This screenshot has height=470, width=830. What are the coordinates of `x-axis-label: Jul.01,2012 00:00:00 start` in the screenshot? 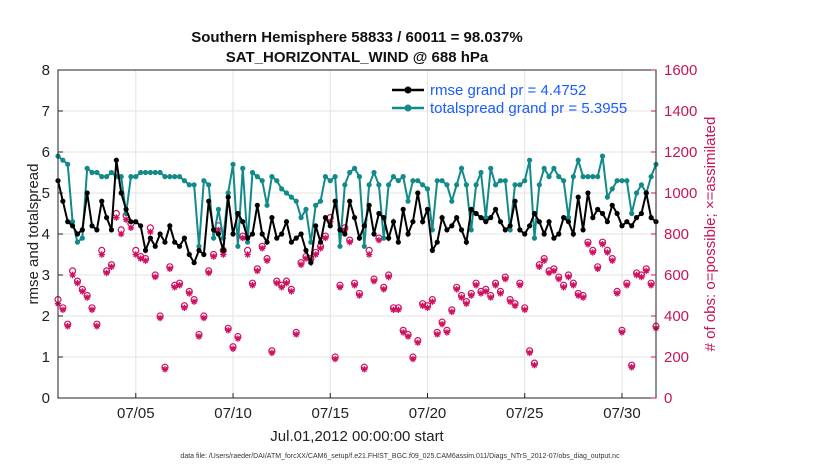 It's located at (357, 436).